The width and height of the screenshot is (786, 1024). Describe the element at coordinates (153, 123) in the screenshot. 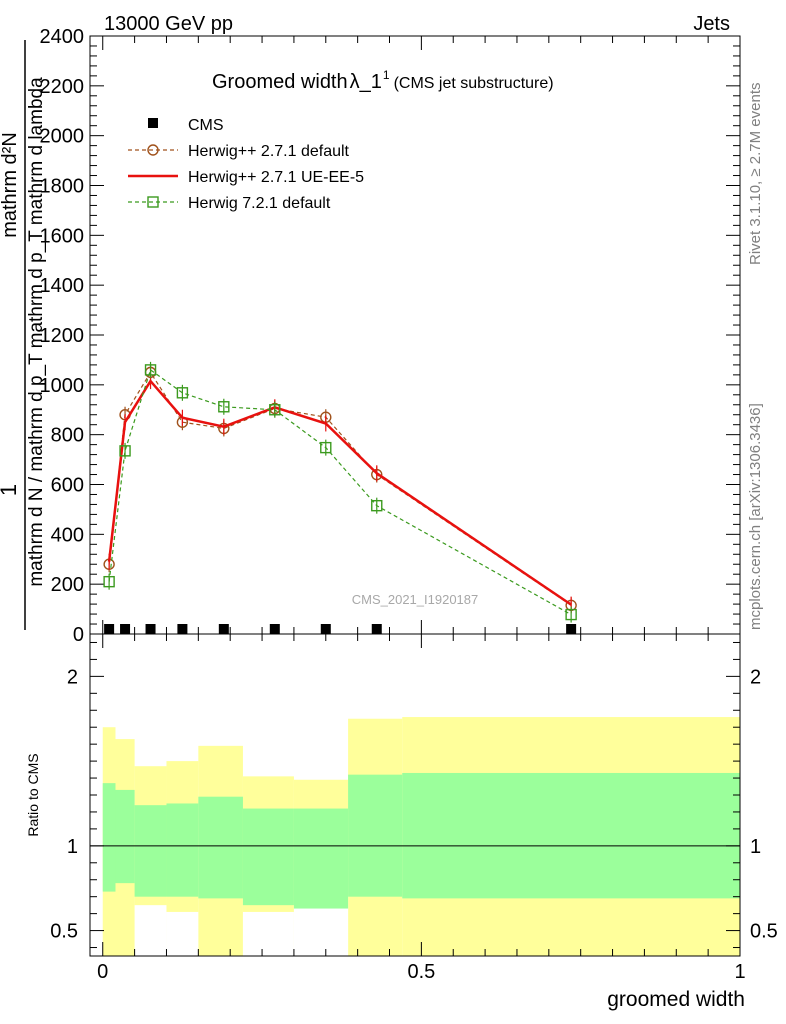

I see `legend-cms-marker` at that location.